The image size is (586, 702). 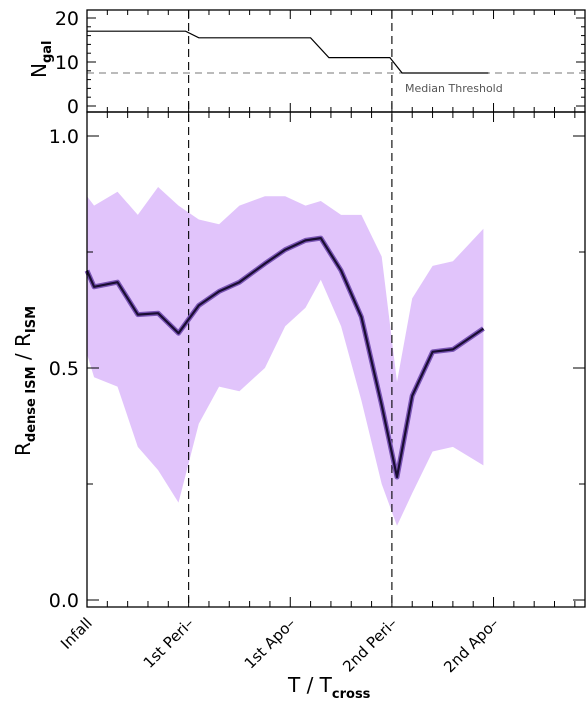 What do you see at coordinates (67, 19) in the screenshot?
I see `top-y-tick-label: 20` at bounding box center [67, 19].